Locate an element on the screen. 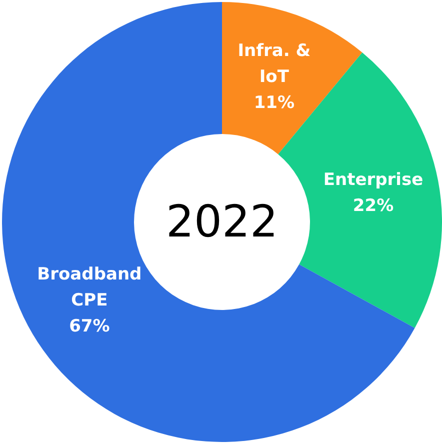 This screenshot has height=444, width=442. slice-label: Infra. & IoT is located at coordinates (274, 64).